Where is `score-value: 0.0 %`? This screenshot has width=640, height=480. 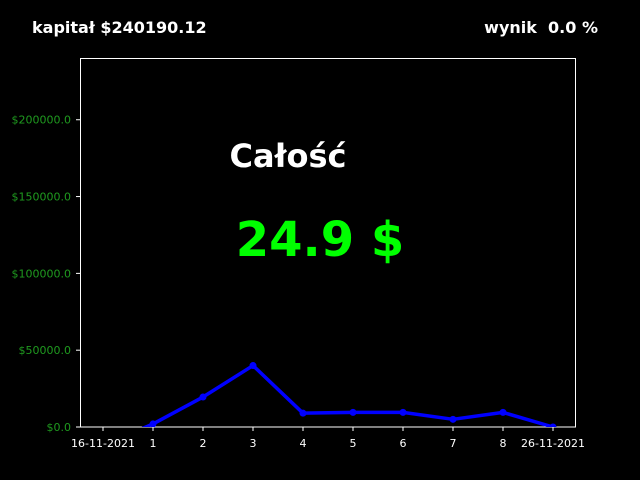 score-value: 0.0 % is located at coordinates (573, 27).